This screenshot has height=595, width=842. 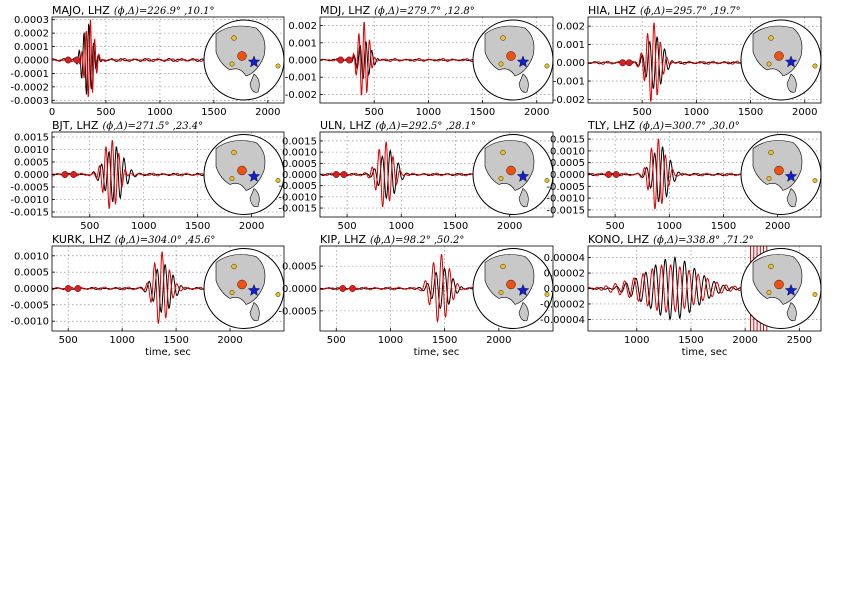 I want to click on y-tick-label: 0.000, so click(x=302, y=61).